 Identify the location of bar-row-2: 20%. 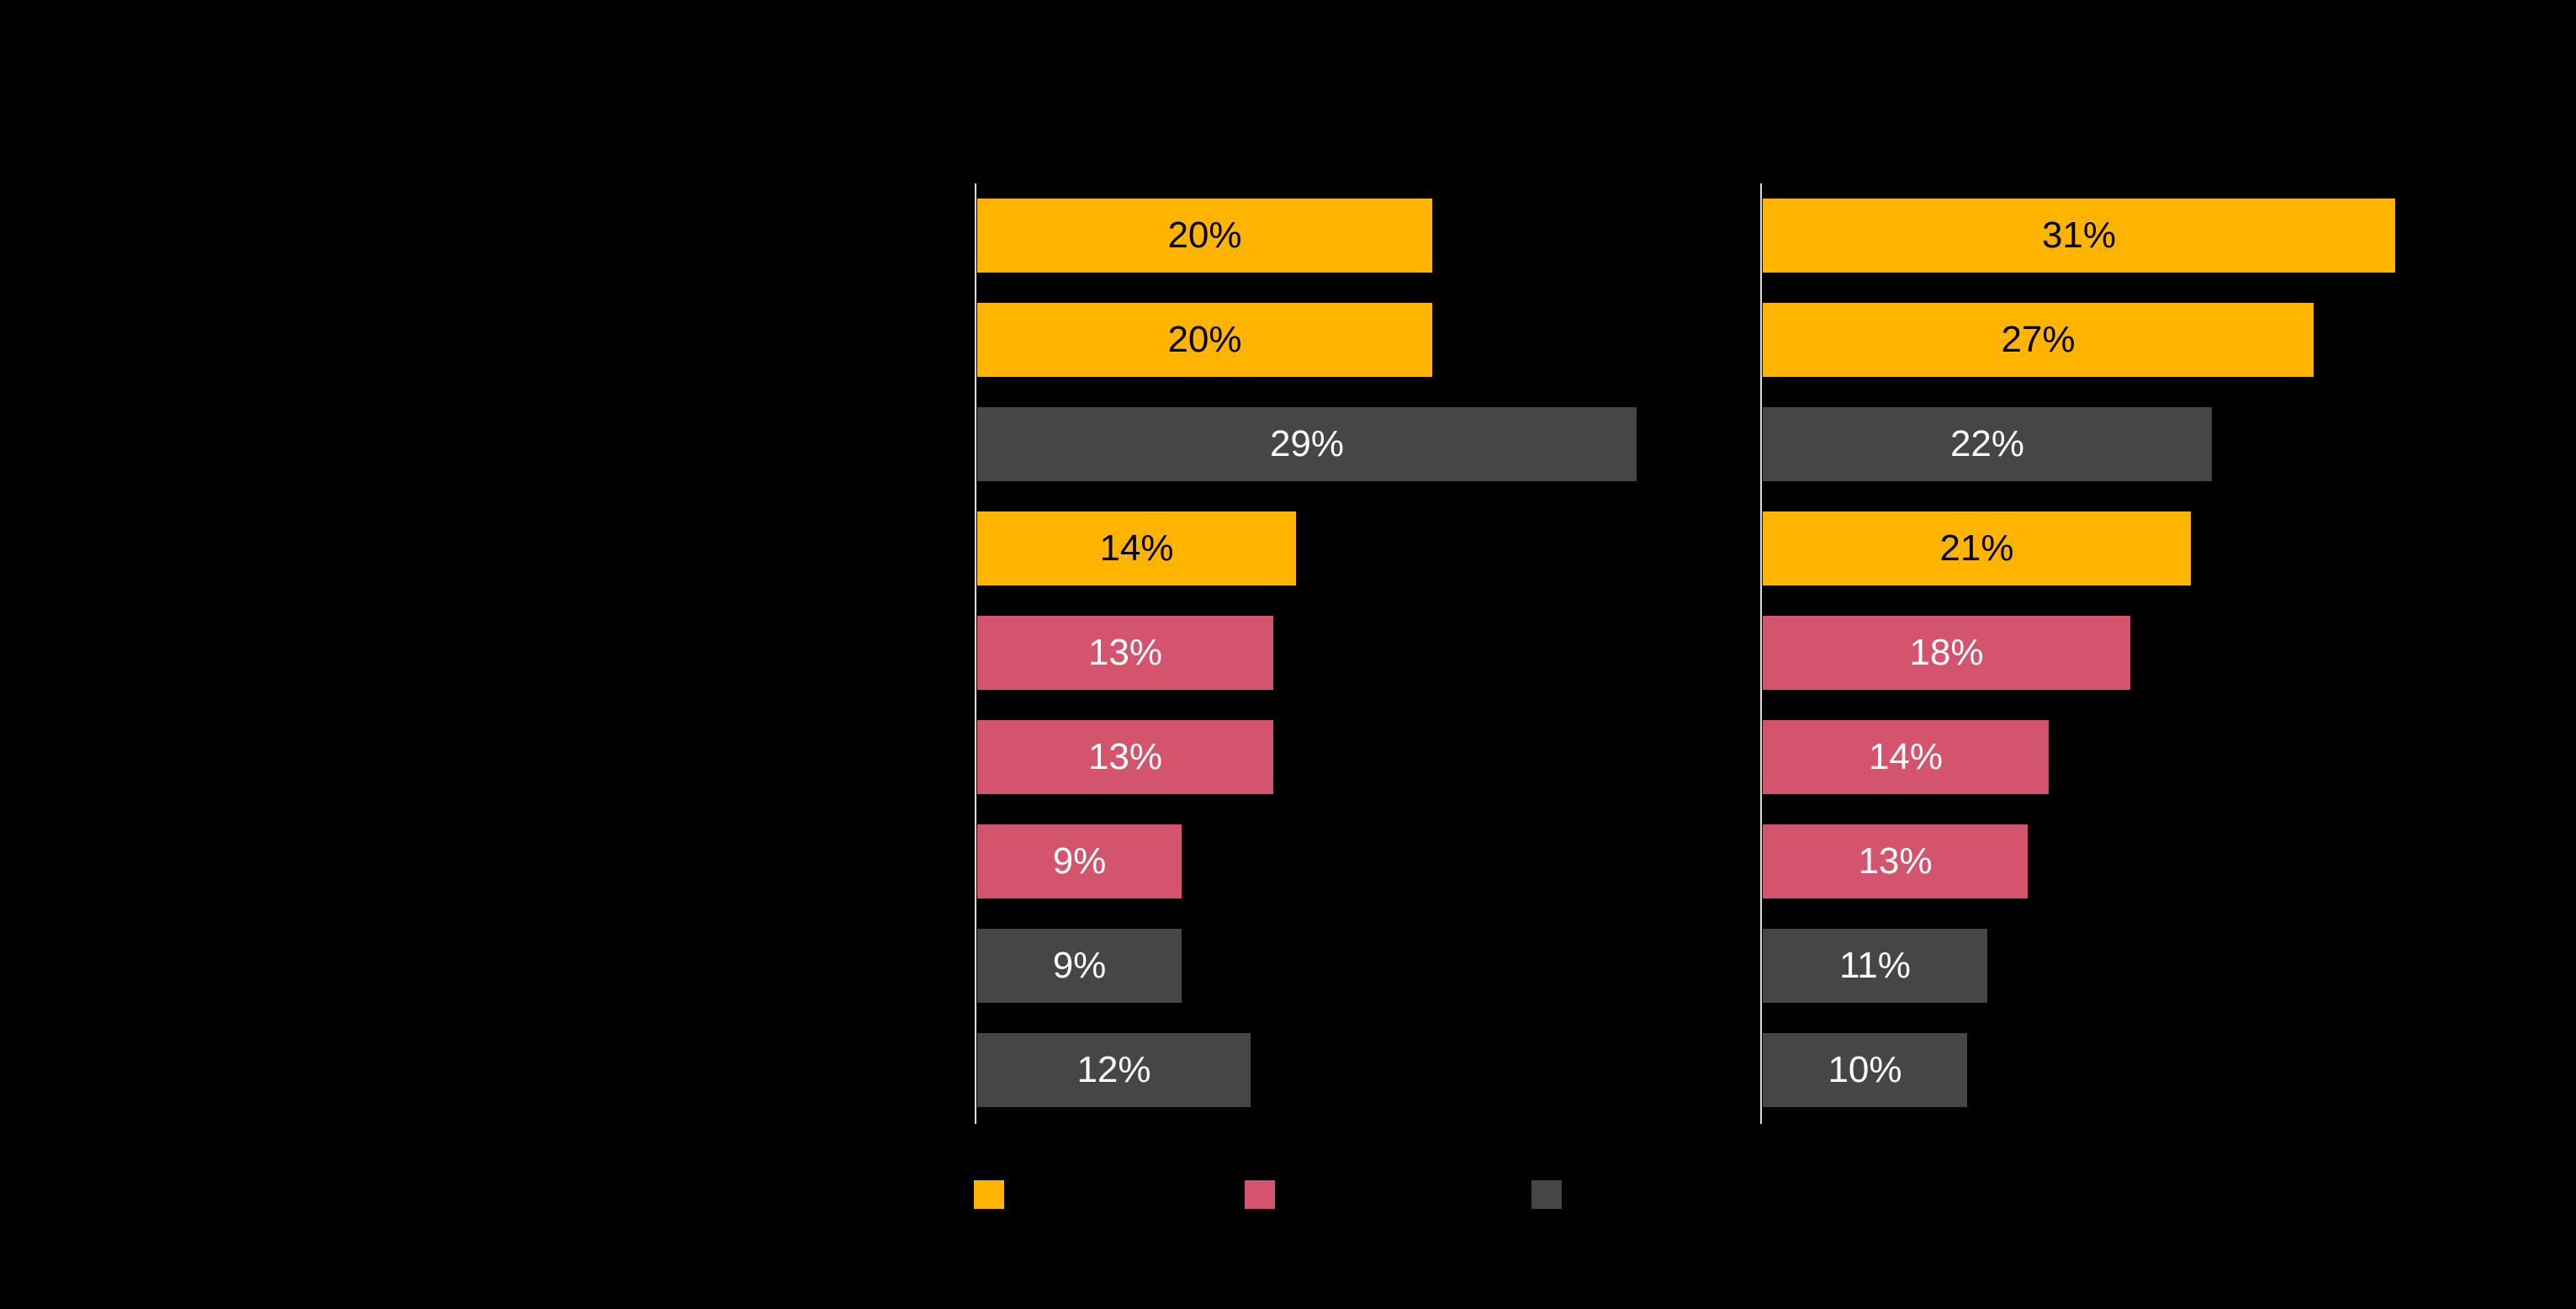
(1204, 340).